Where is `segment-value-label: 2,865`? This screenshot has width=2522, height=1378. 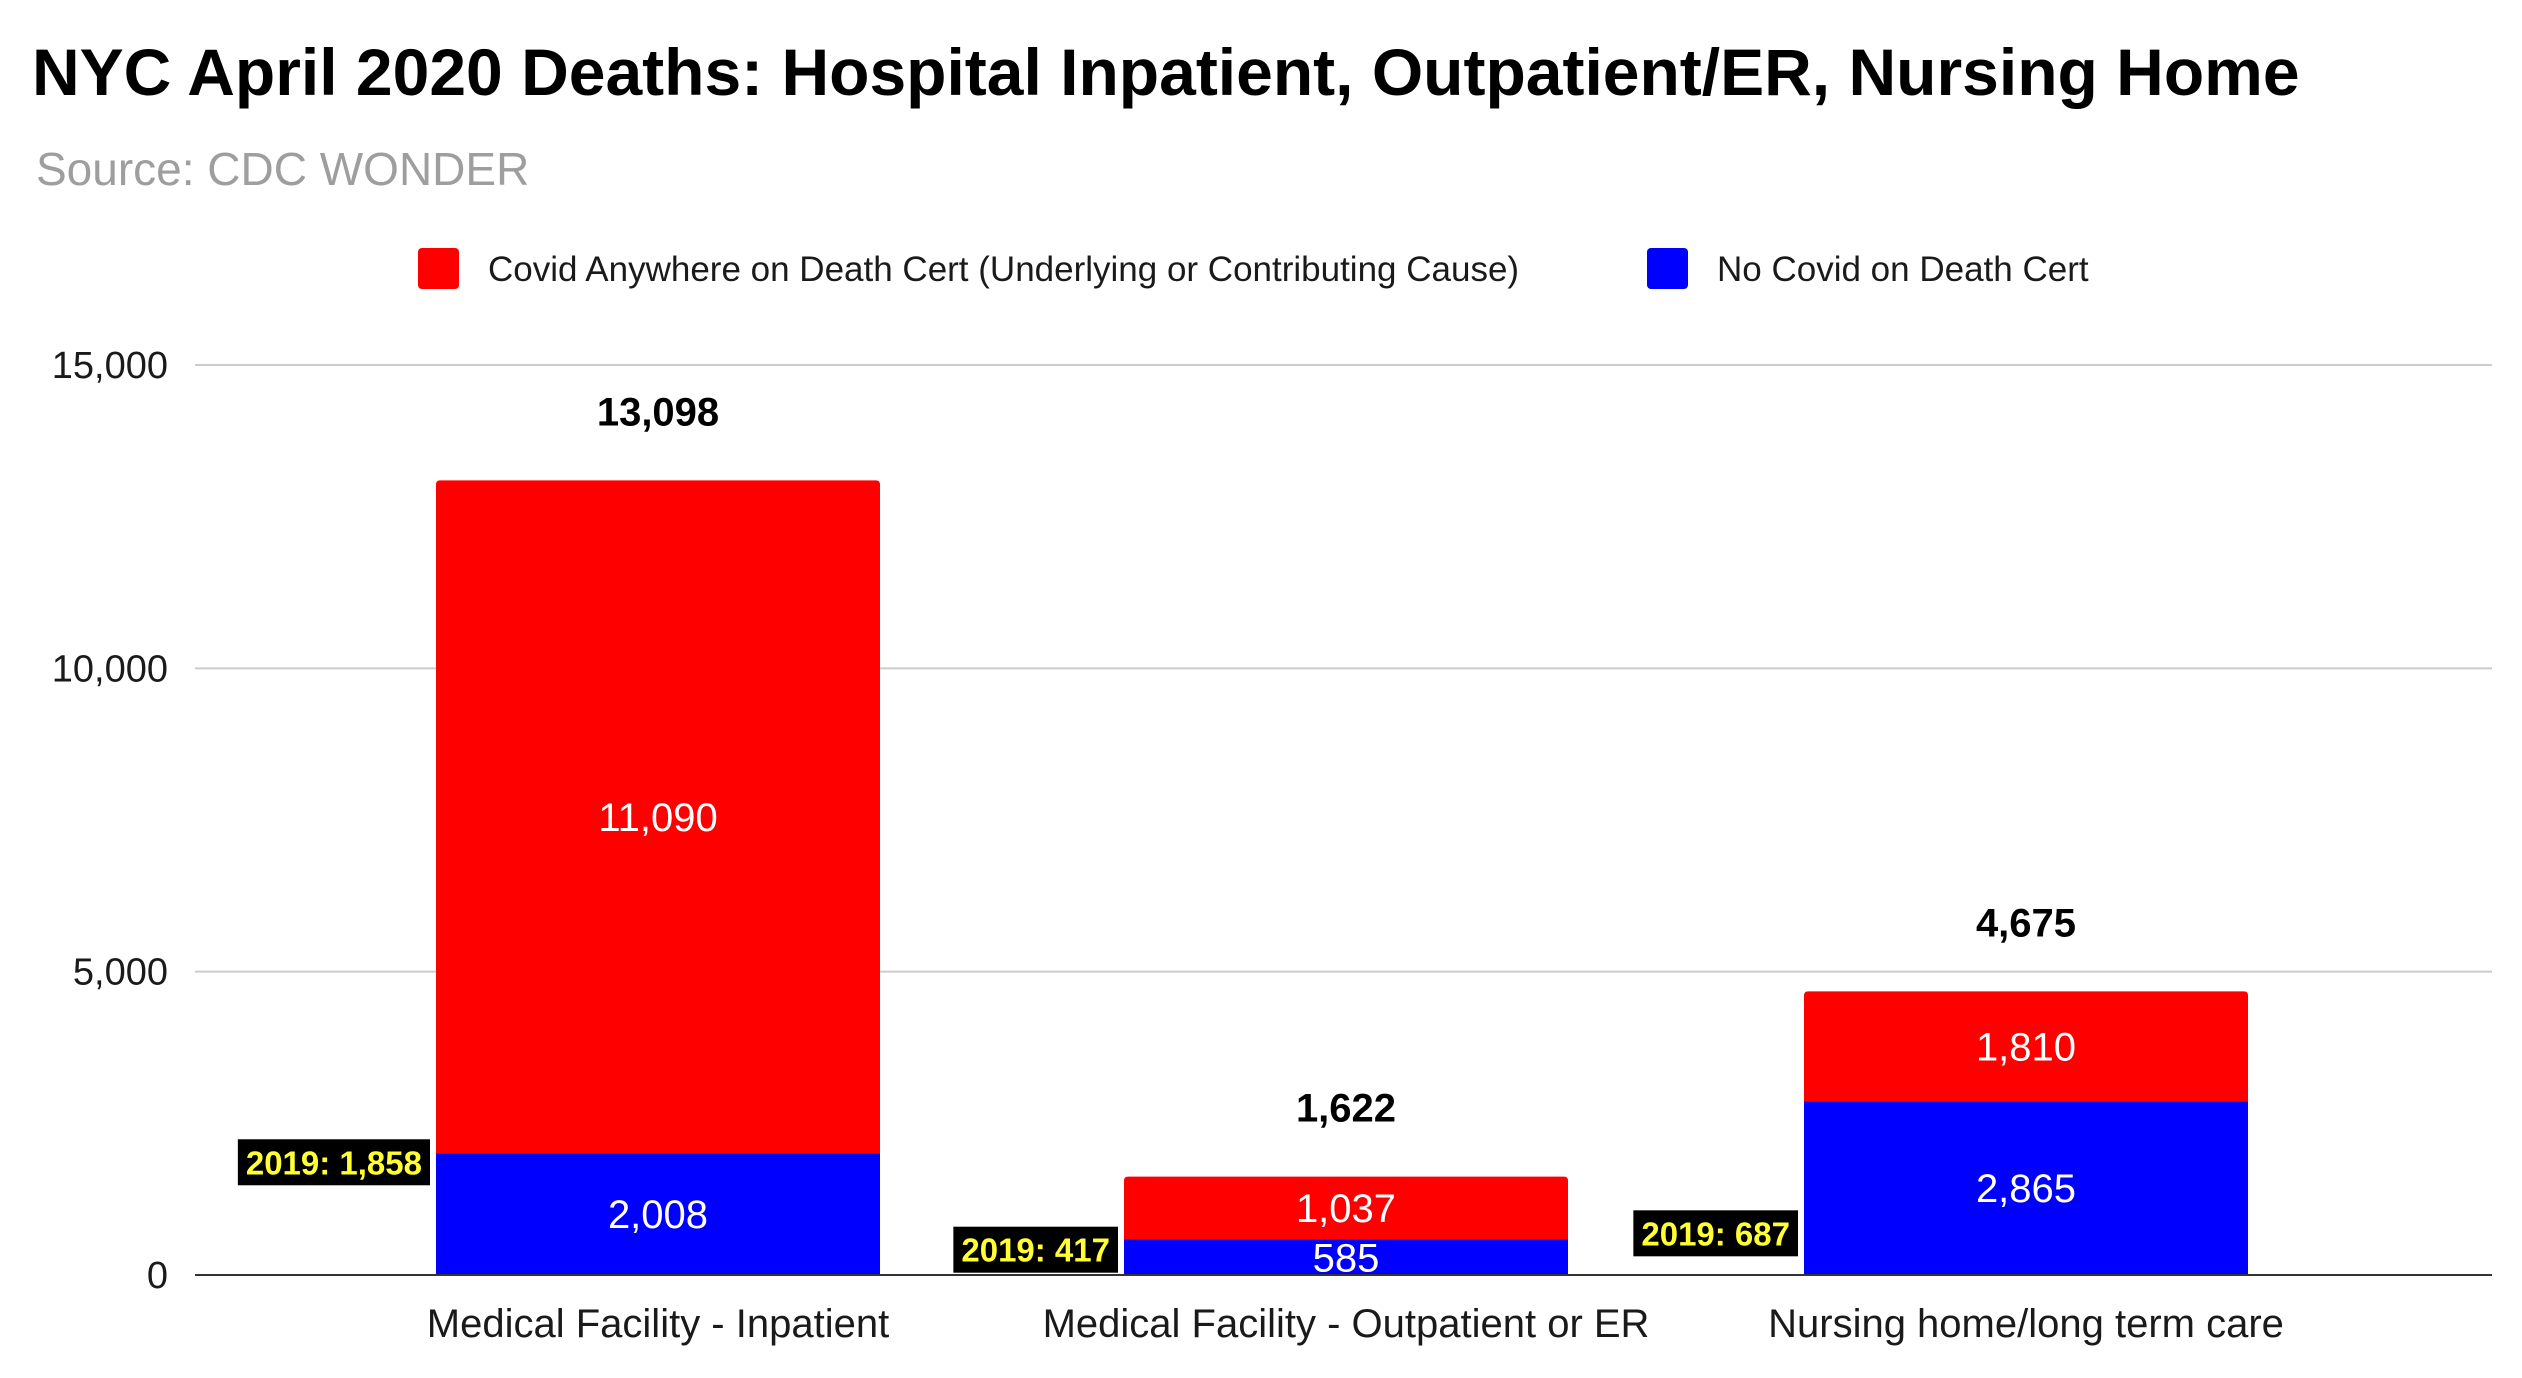 segment-value-label: 2,865 is located at coordinates (2026, 1189).